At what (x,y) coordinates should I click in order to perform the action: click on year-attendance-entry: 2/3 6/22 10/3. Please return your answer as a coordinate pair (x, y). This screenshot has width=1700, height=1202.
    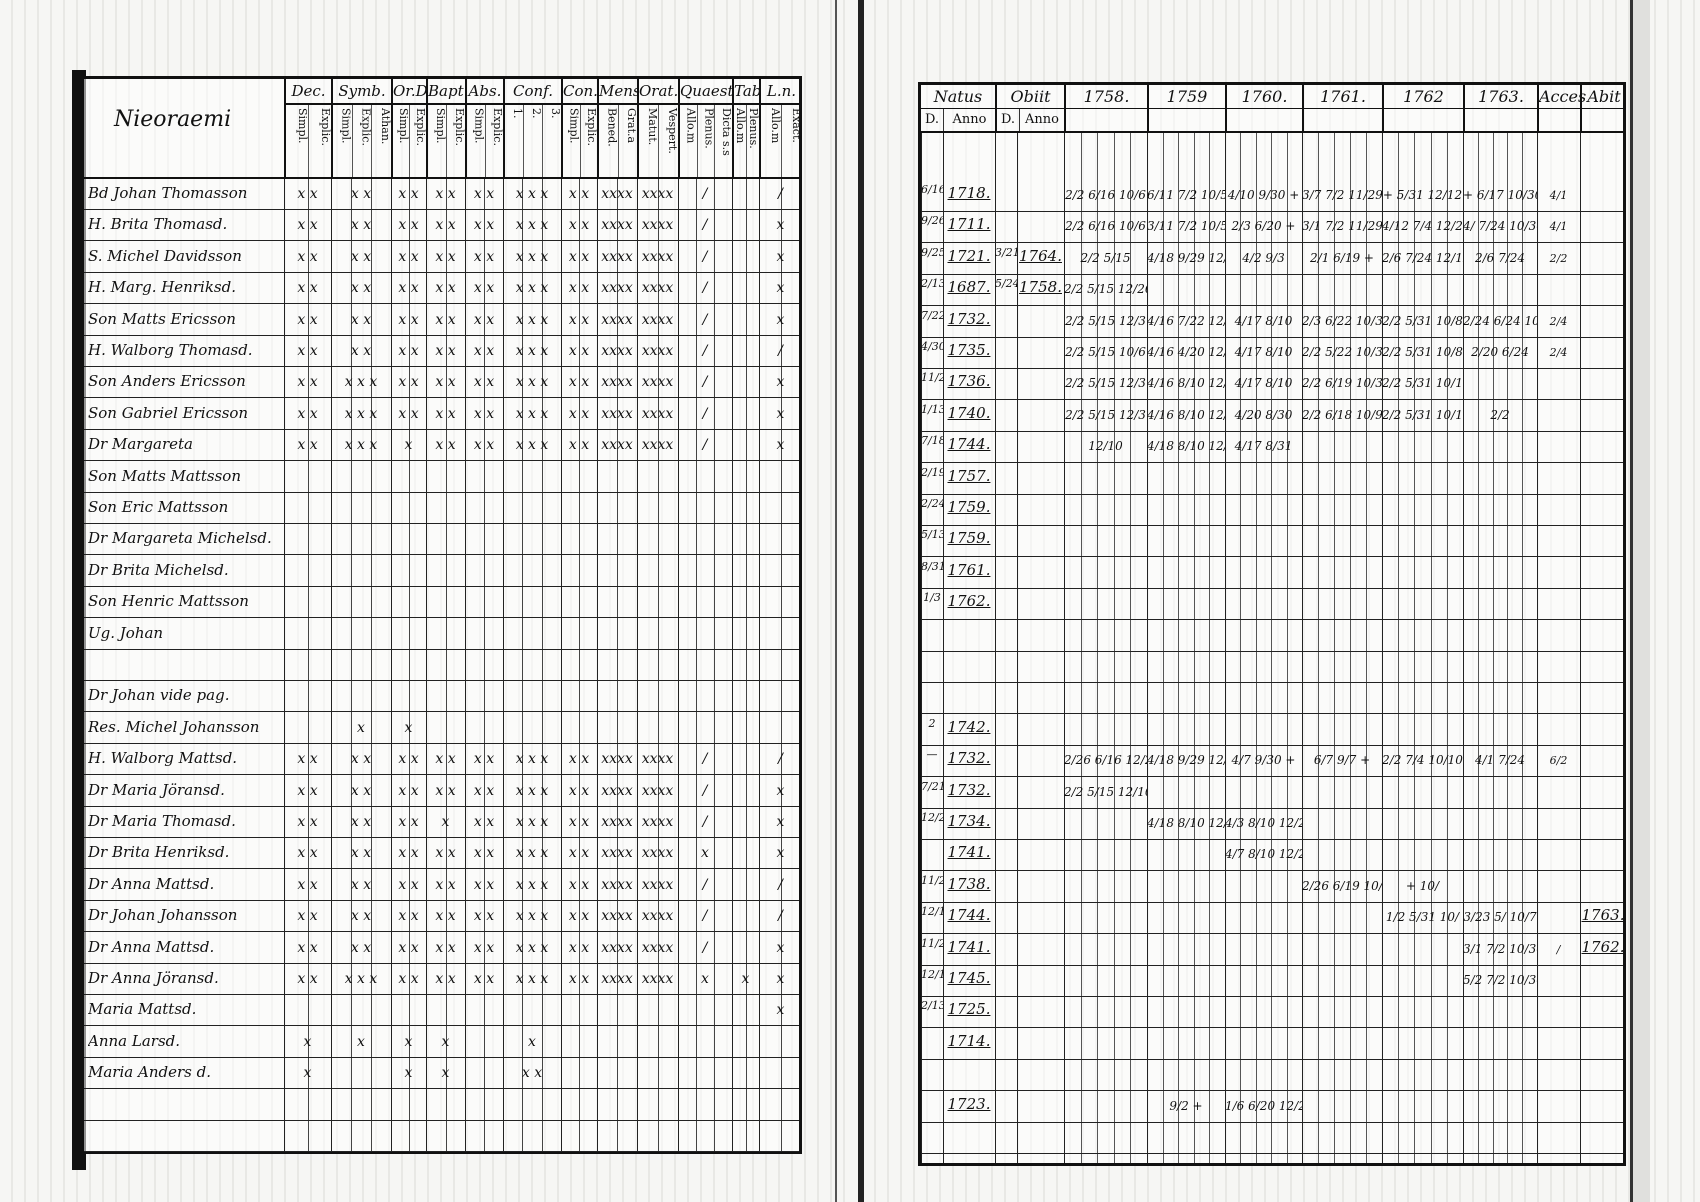
    Looking at the image, I should click on (1342, 321).